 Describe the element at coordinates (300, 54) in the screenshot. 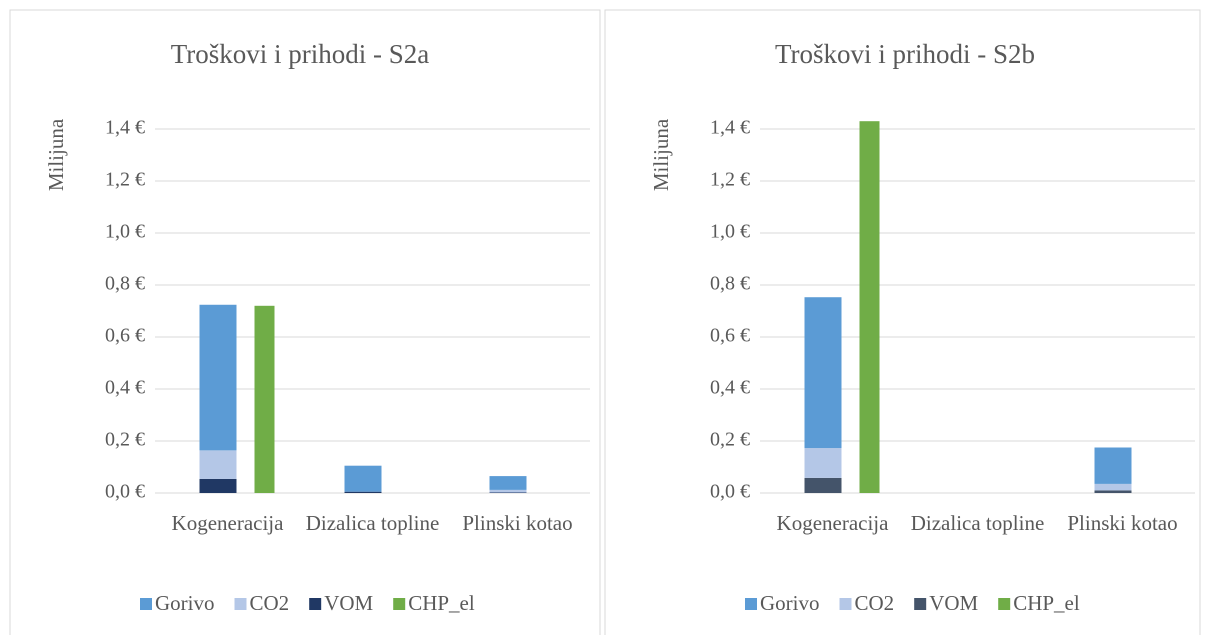

I see `chart-title: Troškovi i prihodi - S2a` at that location.